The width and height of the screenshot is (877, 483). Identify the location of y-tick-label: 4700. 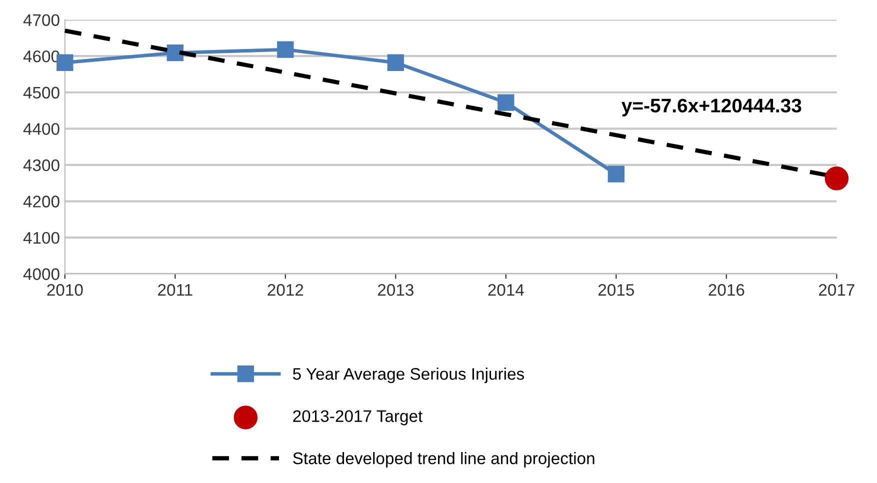
(41, 20).